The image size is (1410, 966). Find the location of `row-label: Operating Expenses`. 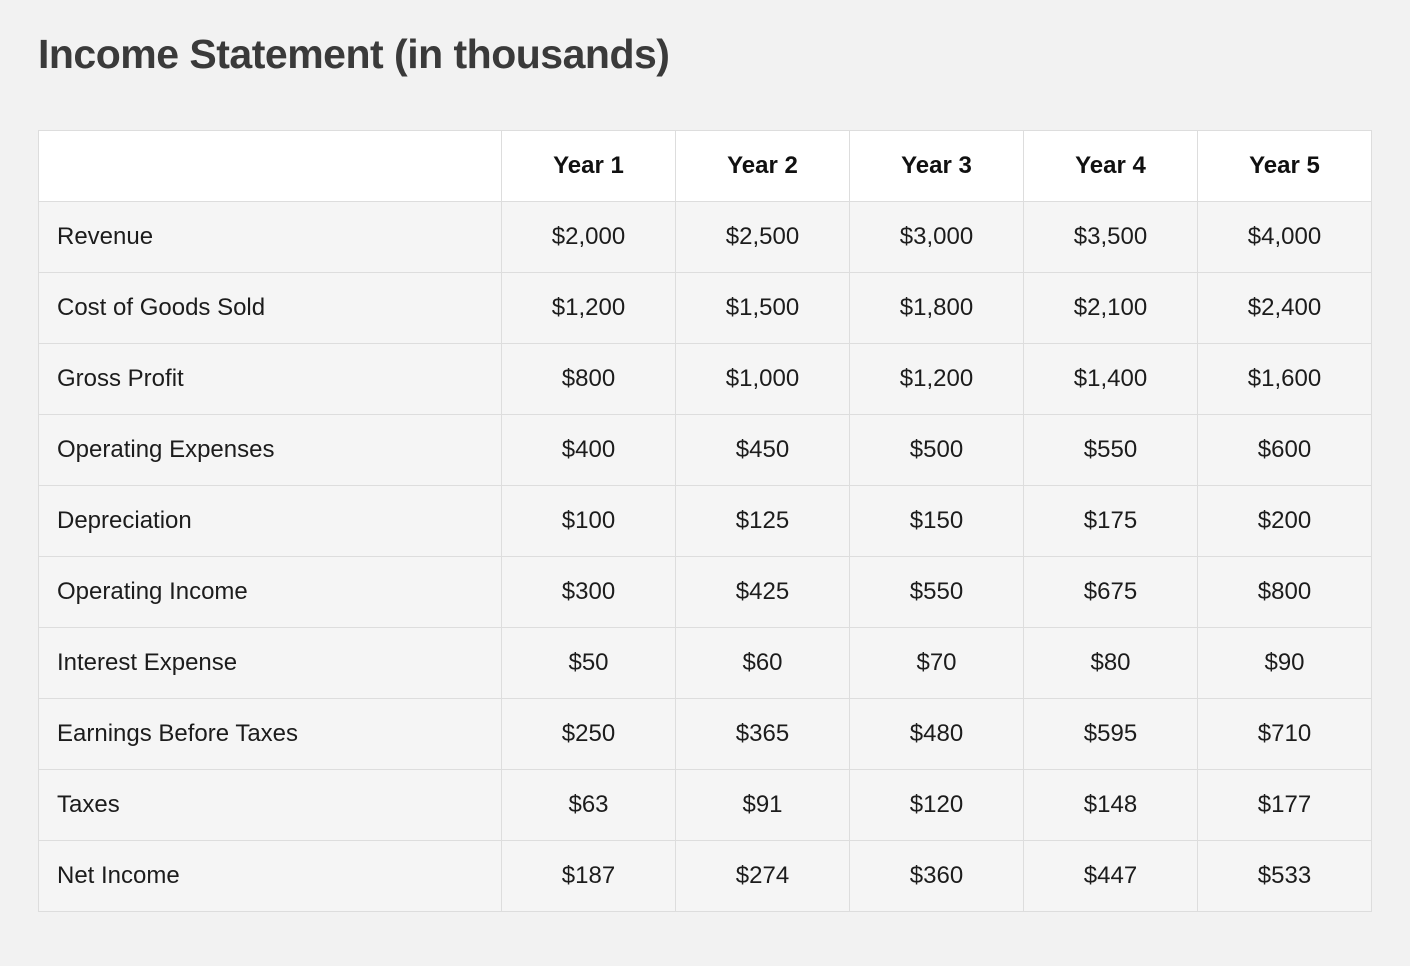

row-label: Operating Expenses is located at coordinates (270, 450).